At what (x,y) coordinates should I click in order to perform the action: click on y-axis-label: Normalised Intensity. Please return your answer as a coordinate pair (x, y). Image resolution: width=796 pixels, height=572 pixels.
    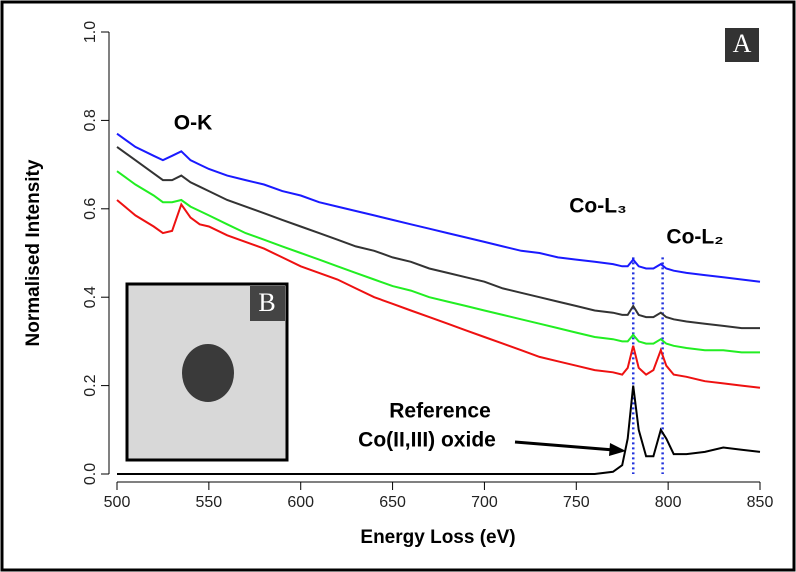
    Looking at the image, I should click on (33, 252).